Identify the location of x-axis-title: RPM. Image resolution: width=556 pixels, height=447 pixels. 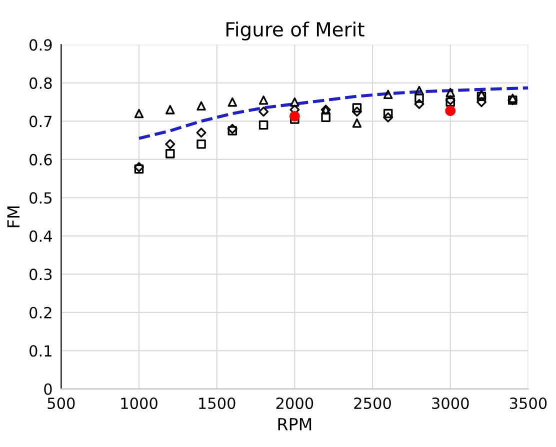
(295, 424).